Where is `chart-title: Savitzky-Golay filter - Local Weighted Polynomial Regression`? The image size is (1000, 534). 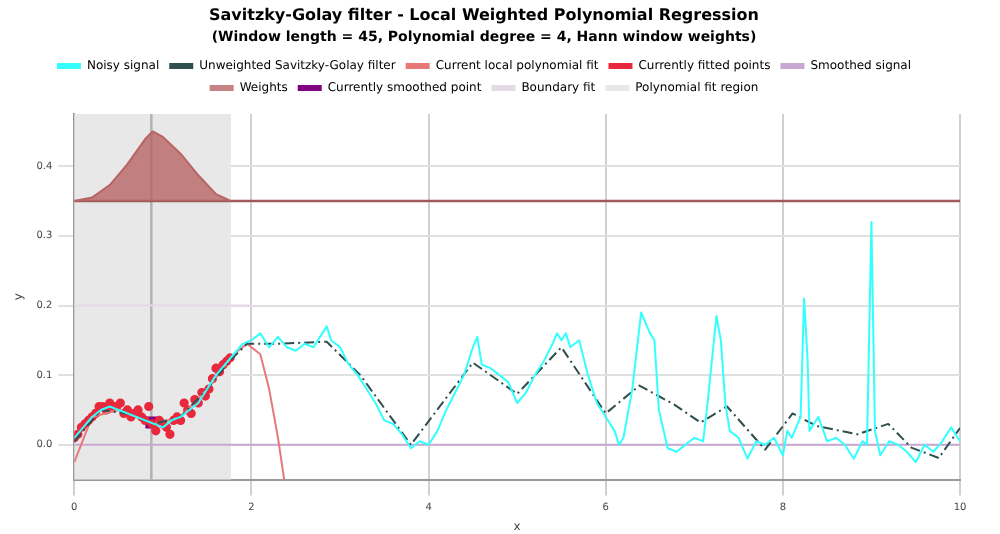
chart-title: Savitzky-Golay filter - Local Weighted Polynomial Regression is located at coordinates (484, 14).